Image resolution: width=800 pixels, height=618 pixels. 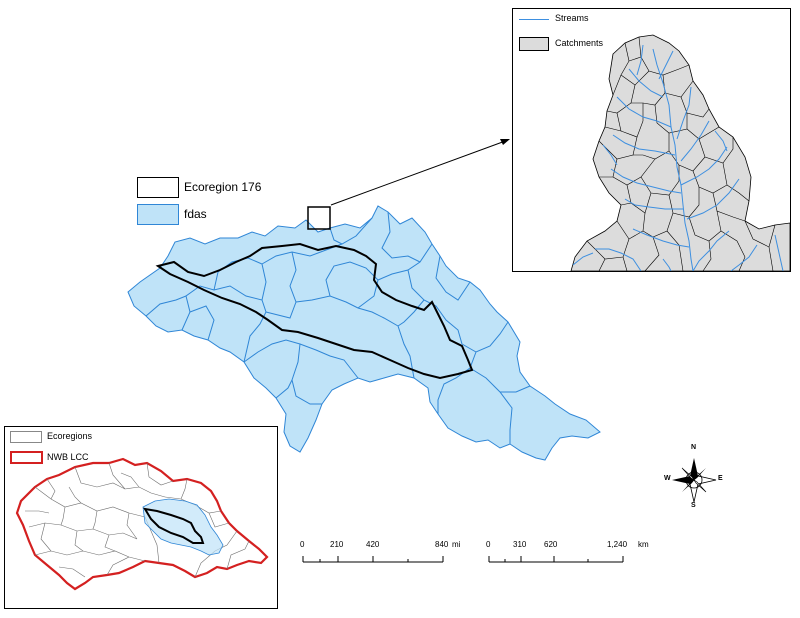 I want to click on scale-km-bar, so click(x=556, y=559).